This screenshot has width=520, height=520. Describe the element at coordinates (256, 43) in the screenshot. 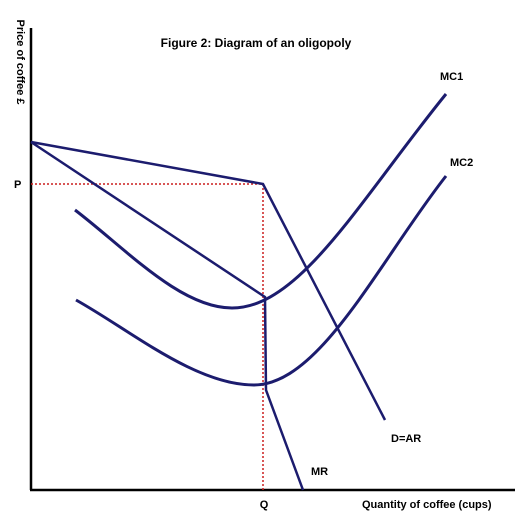

I see `diagram-title: Figure 2: Diagram of an oligopoly` at that location.